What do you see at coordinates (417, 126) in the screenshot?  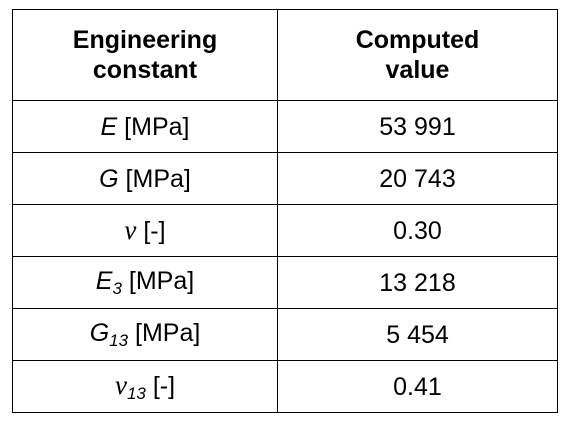 I see `value-cell: 53 991` at bounding box center [417, 126].